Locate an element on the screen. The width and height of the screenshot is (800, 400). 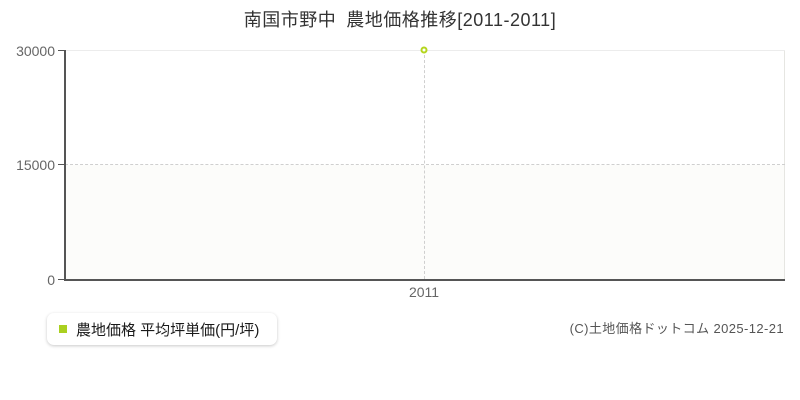
chart-legend: 農地価格 平均坪単価(円/坪) is located at coordinates (162, 329).